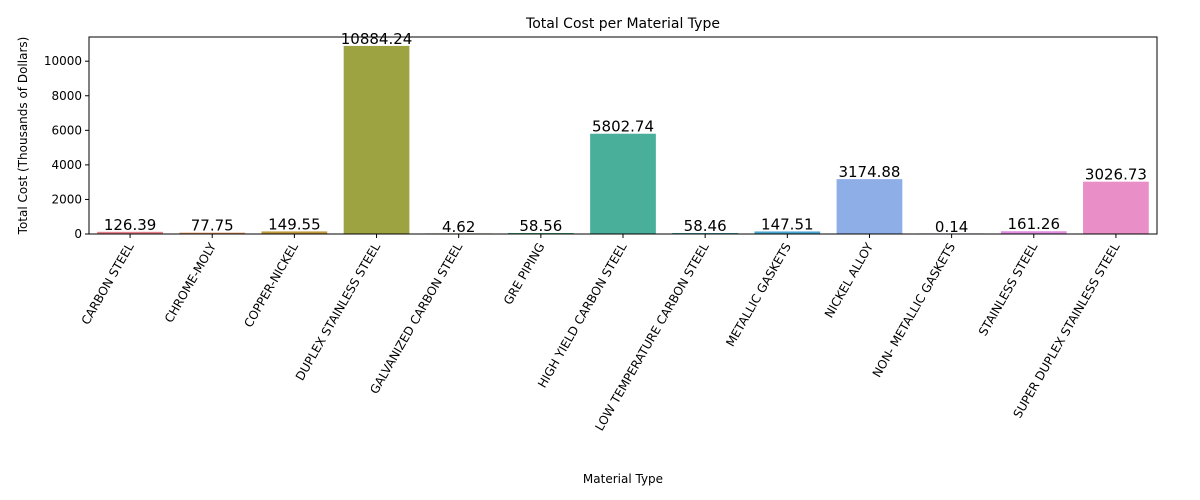  What do you see at coordinates (78, 234) in the screenshot?
I see `y-tick-label: 0` at bounding box center [78, 234].